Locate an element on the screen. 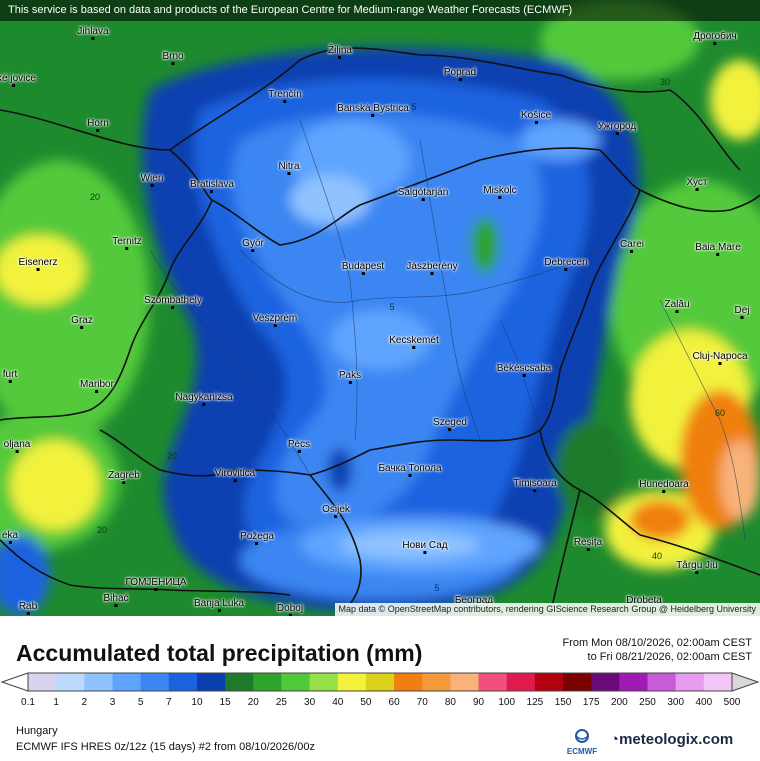 The image size is (760, 761). city-label: Žilina is located at coordinates (340, 52).